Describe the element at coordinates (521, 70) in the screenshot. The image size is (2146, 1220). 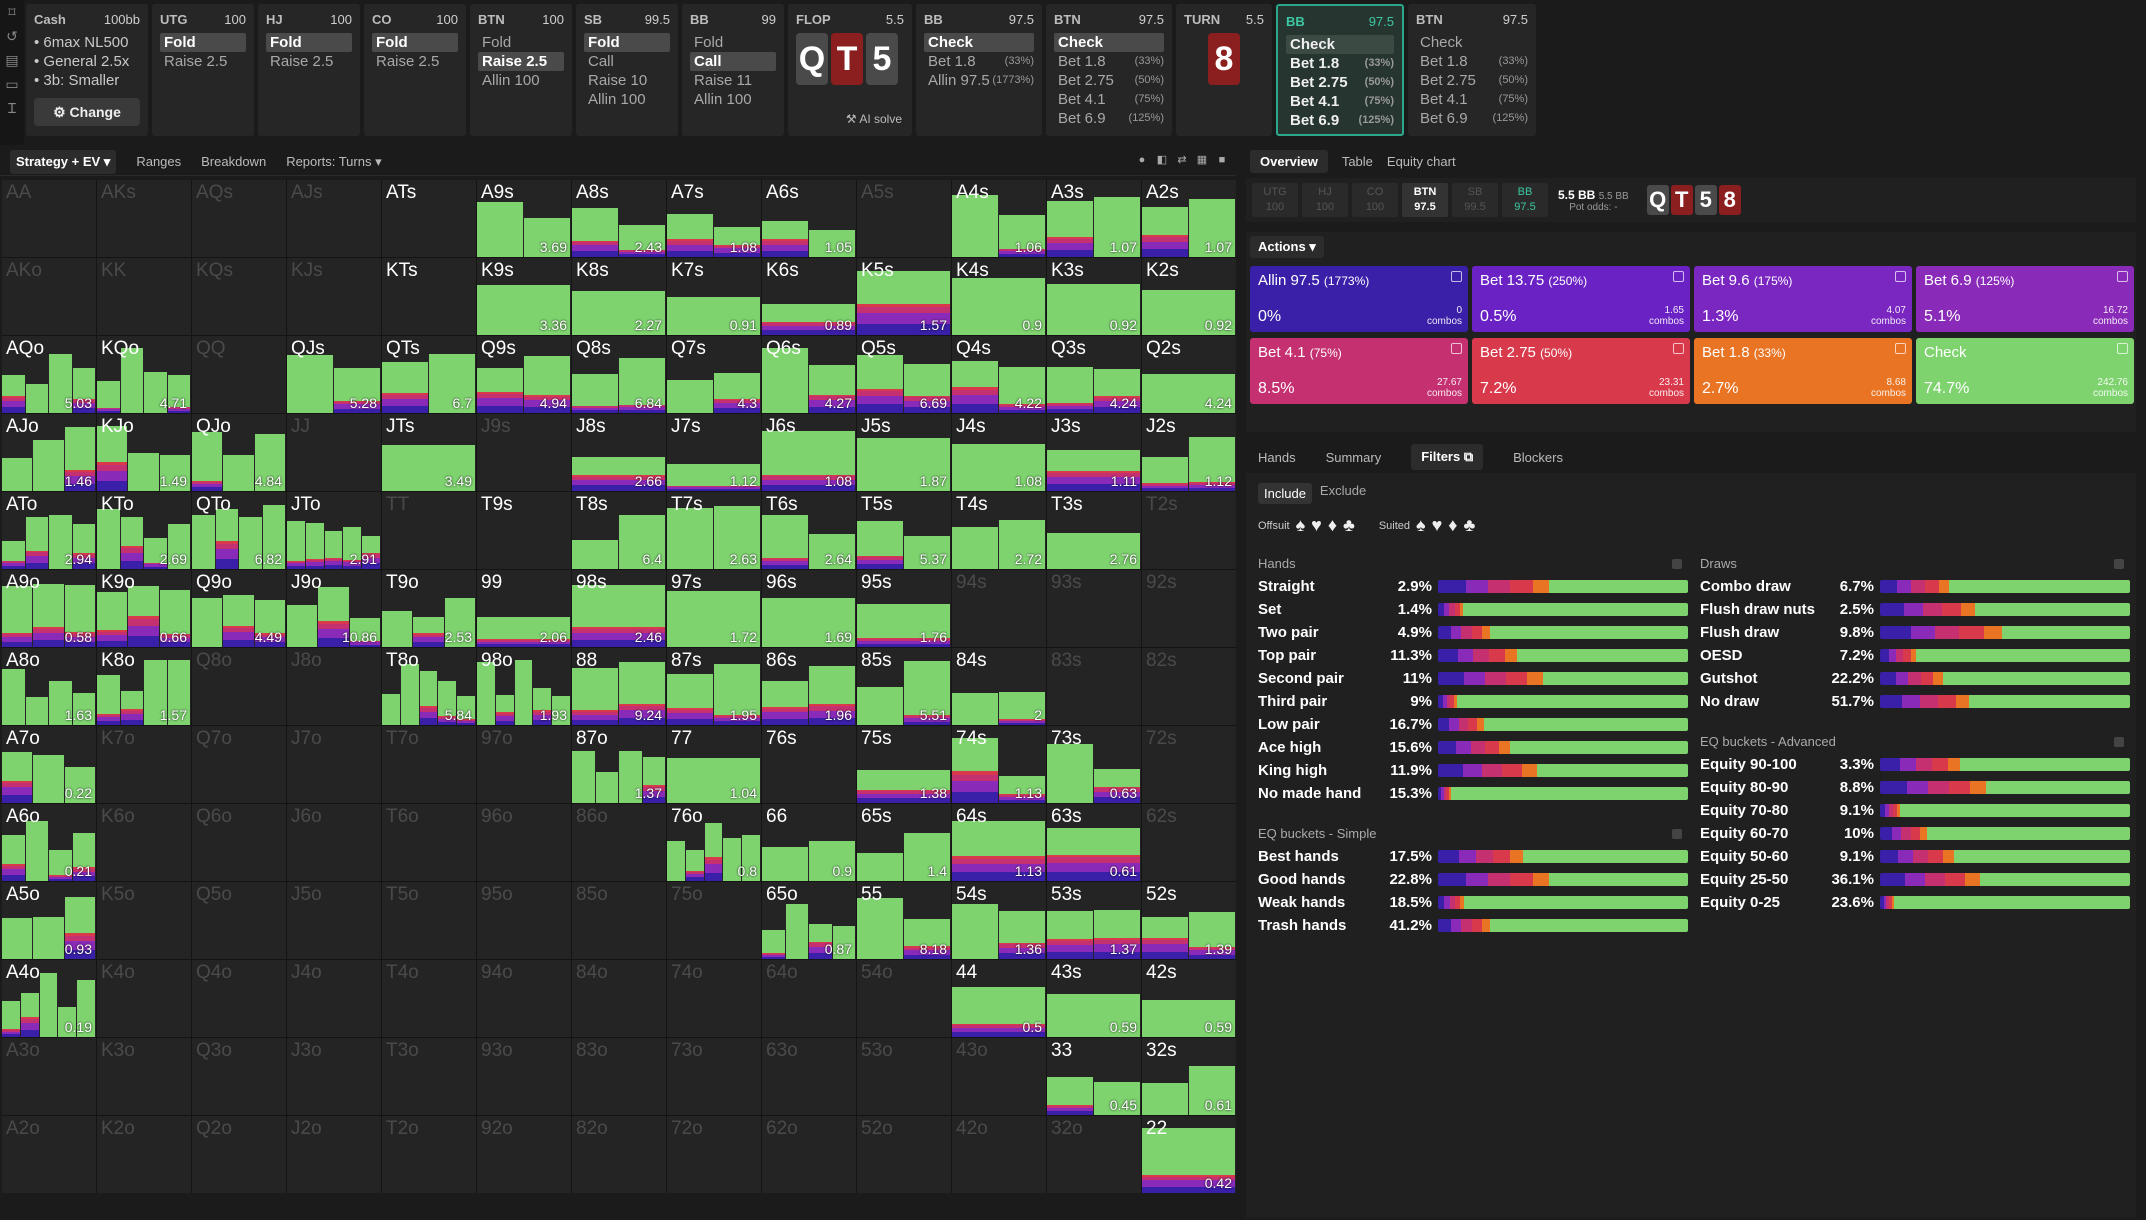
I see `node-btn: BTN 100 Fold Raise 2.5 Allin 100` at that location.